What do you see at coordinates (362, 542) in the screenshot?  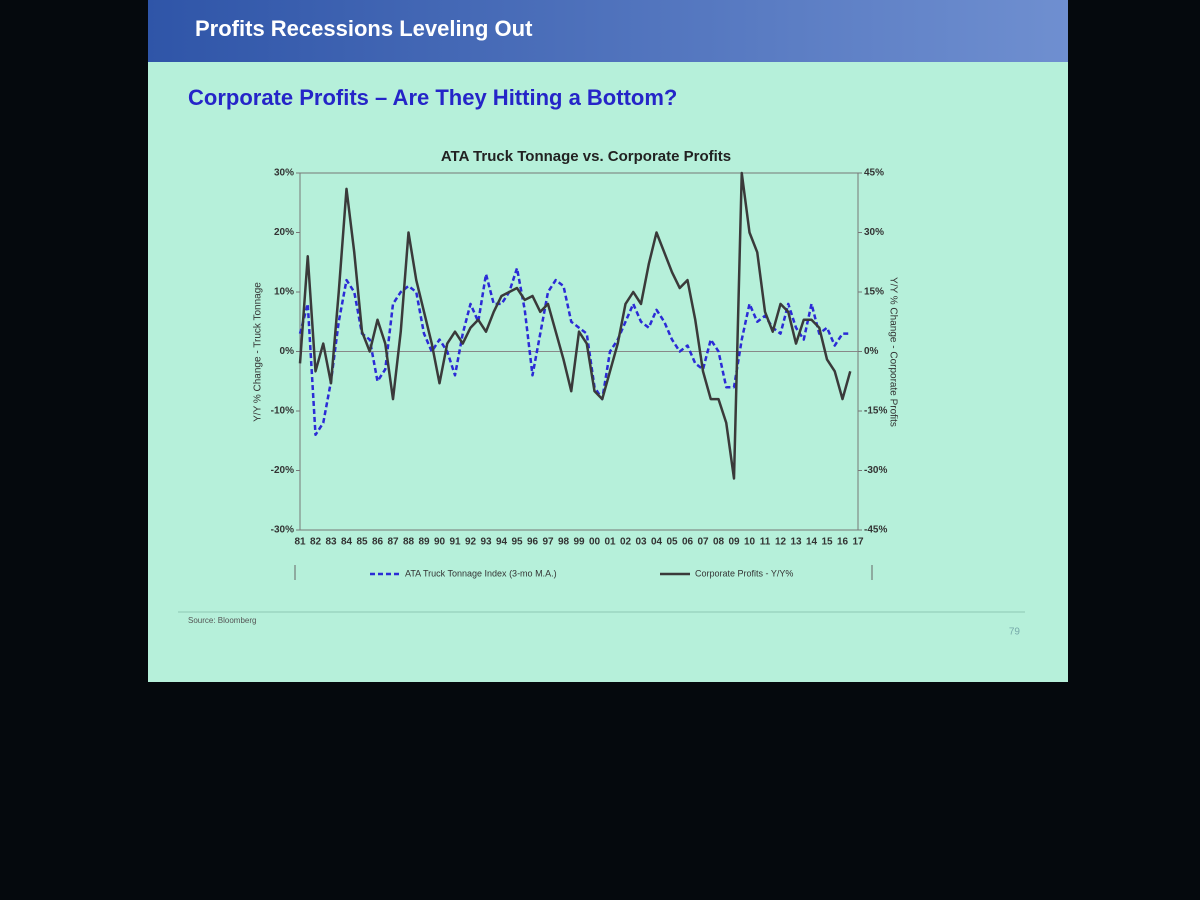 I see `x-tick-label: 85` at bounding box center [362, 542].